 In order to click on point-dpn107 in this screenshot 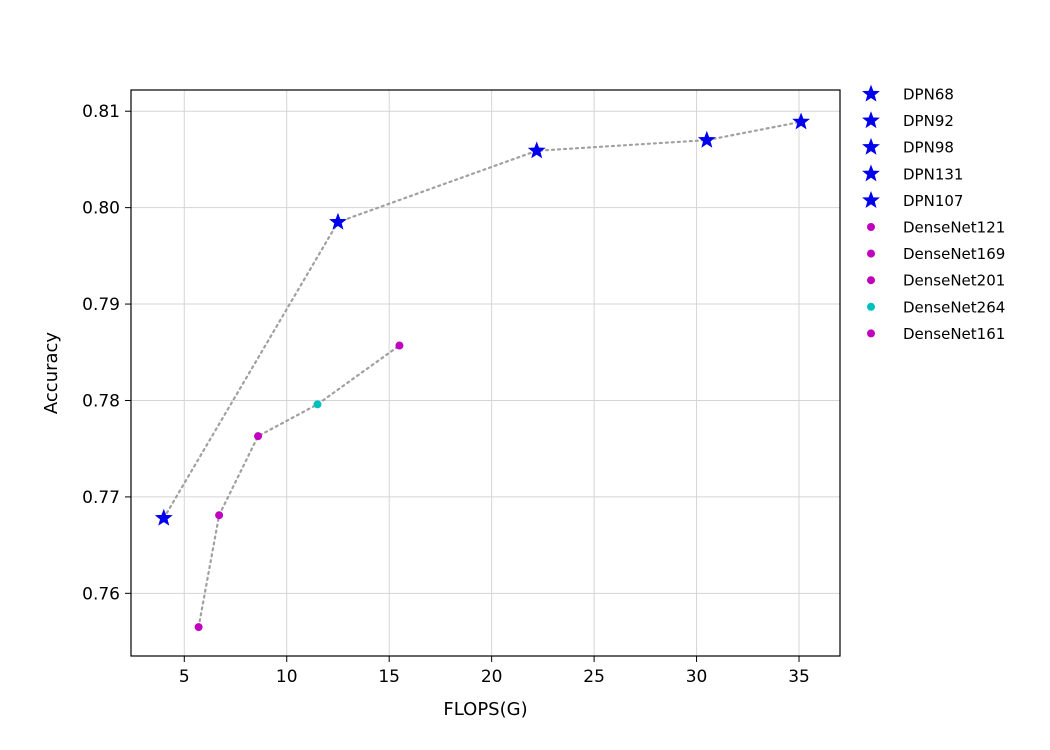, I will do `click(801, 121)`.